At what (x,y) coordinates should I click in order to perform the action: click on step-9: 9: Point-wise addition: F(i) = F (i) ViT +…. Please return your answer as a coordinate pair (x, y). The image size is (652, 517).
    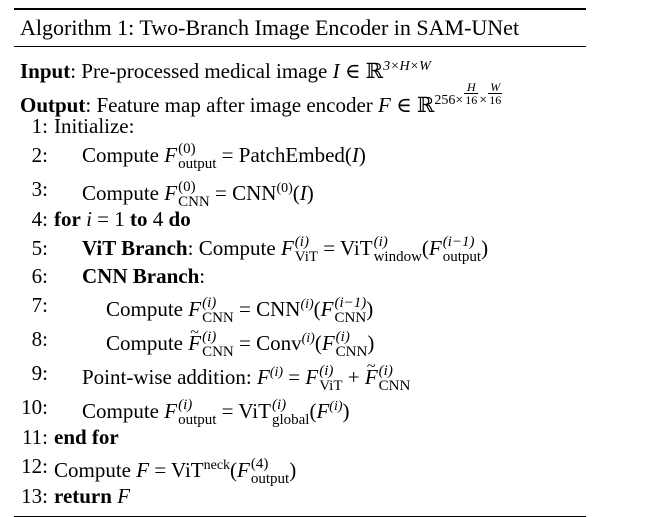
    Looking at the image, I should click on (300, 372).